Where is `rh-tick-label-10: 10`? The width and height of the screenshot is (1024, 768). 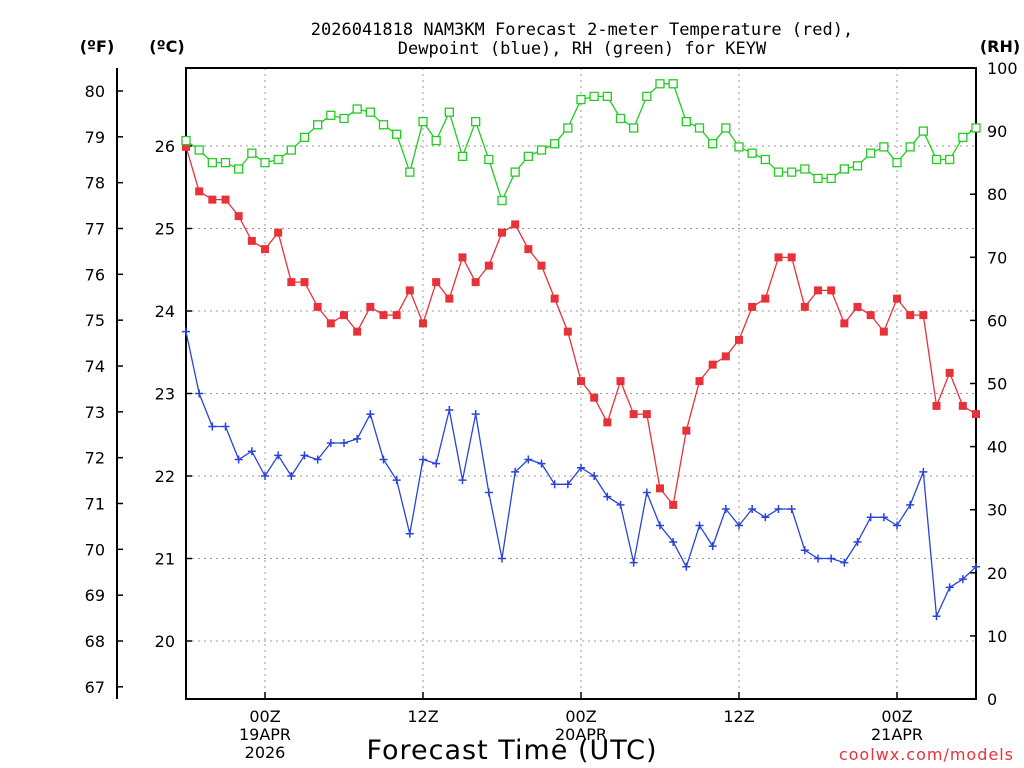
rh-tick-label-10: 10 is located at coordinates (997, 636).